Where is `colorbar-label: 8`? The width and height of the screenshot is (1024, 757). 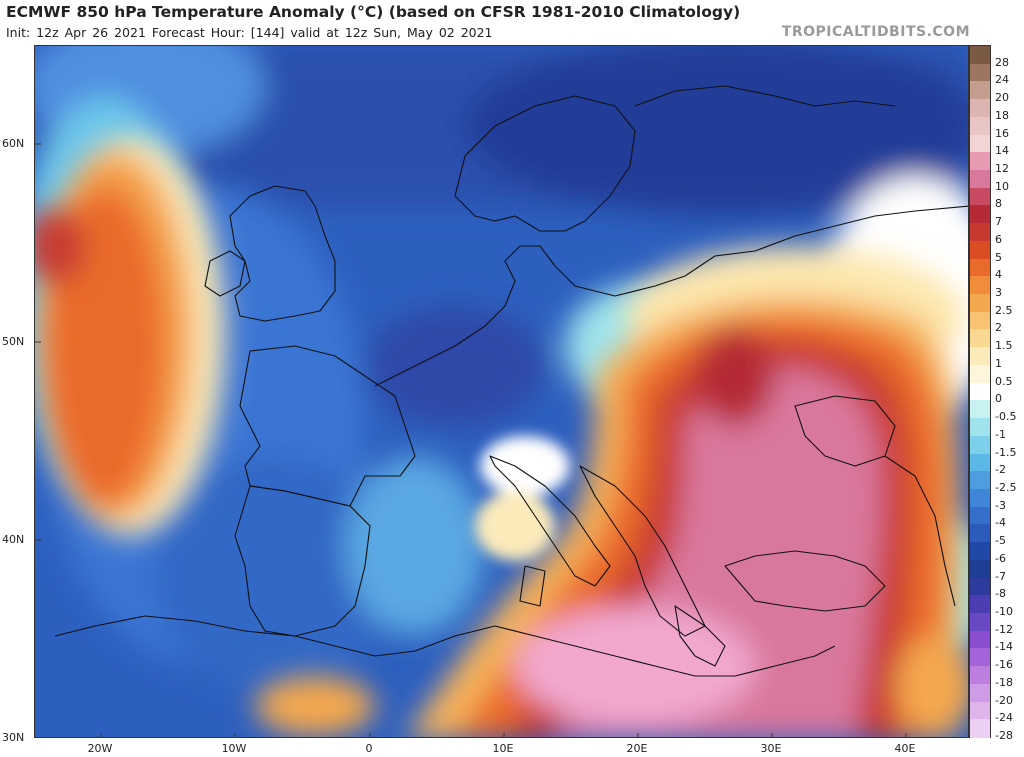 colorbar-label: 8 is located at coordinates (998, 204).